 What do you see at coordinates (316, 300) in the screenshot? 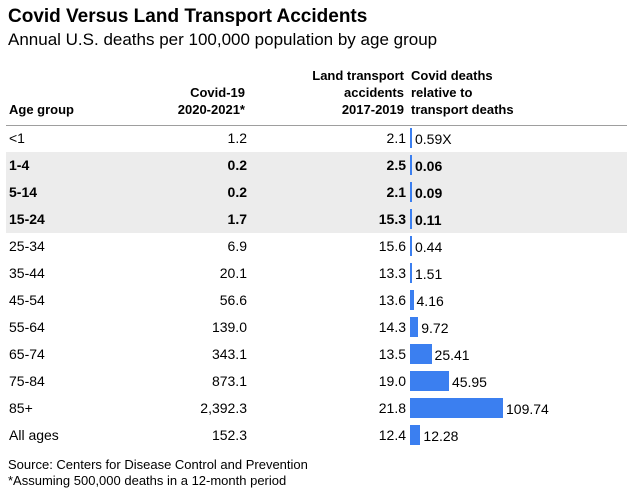
I see `table-row: 45-54 56.6 13.6 4.16` at bounding box center [316, 300].